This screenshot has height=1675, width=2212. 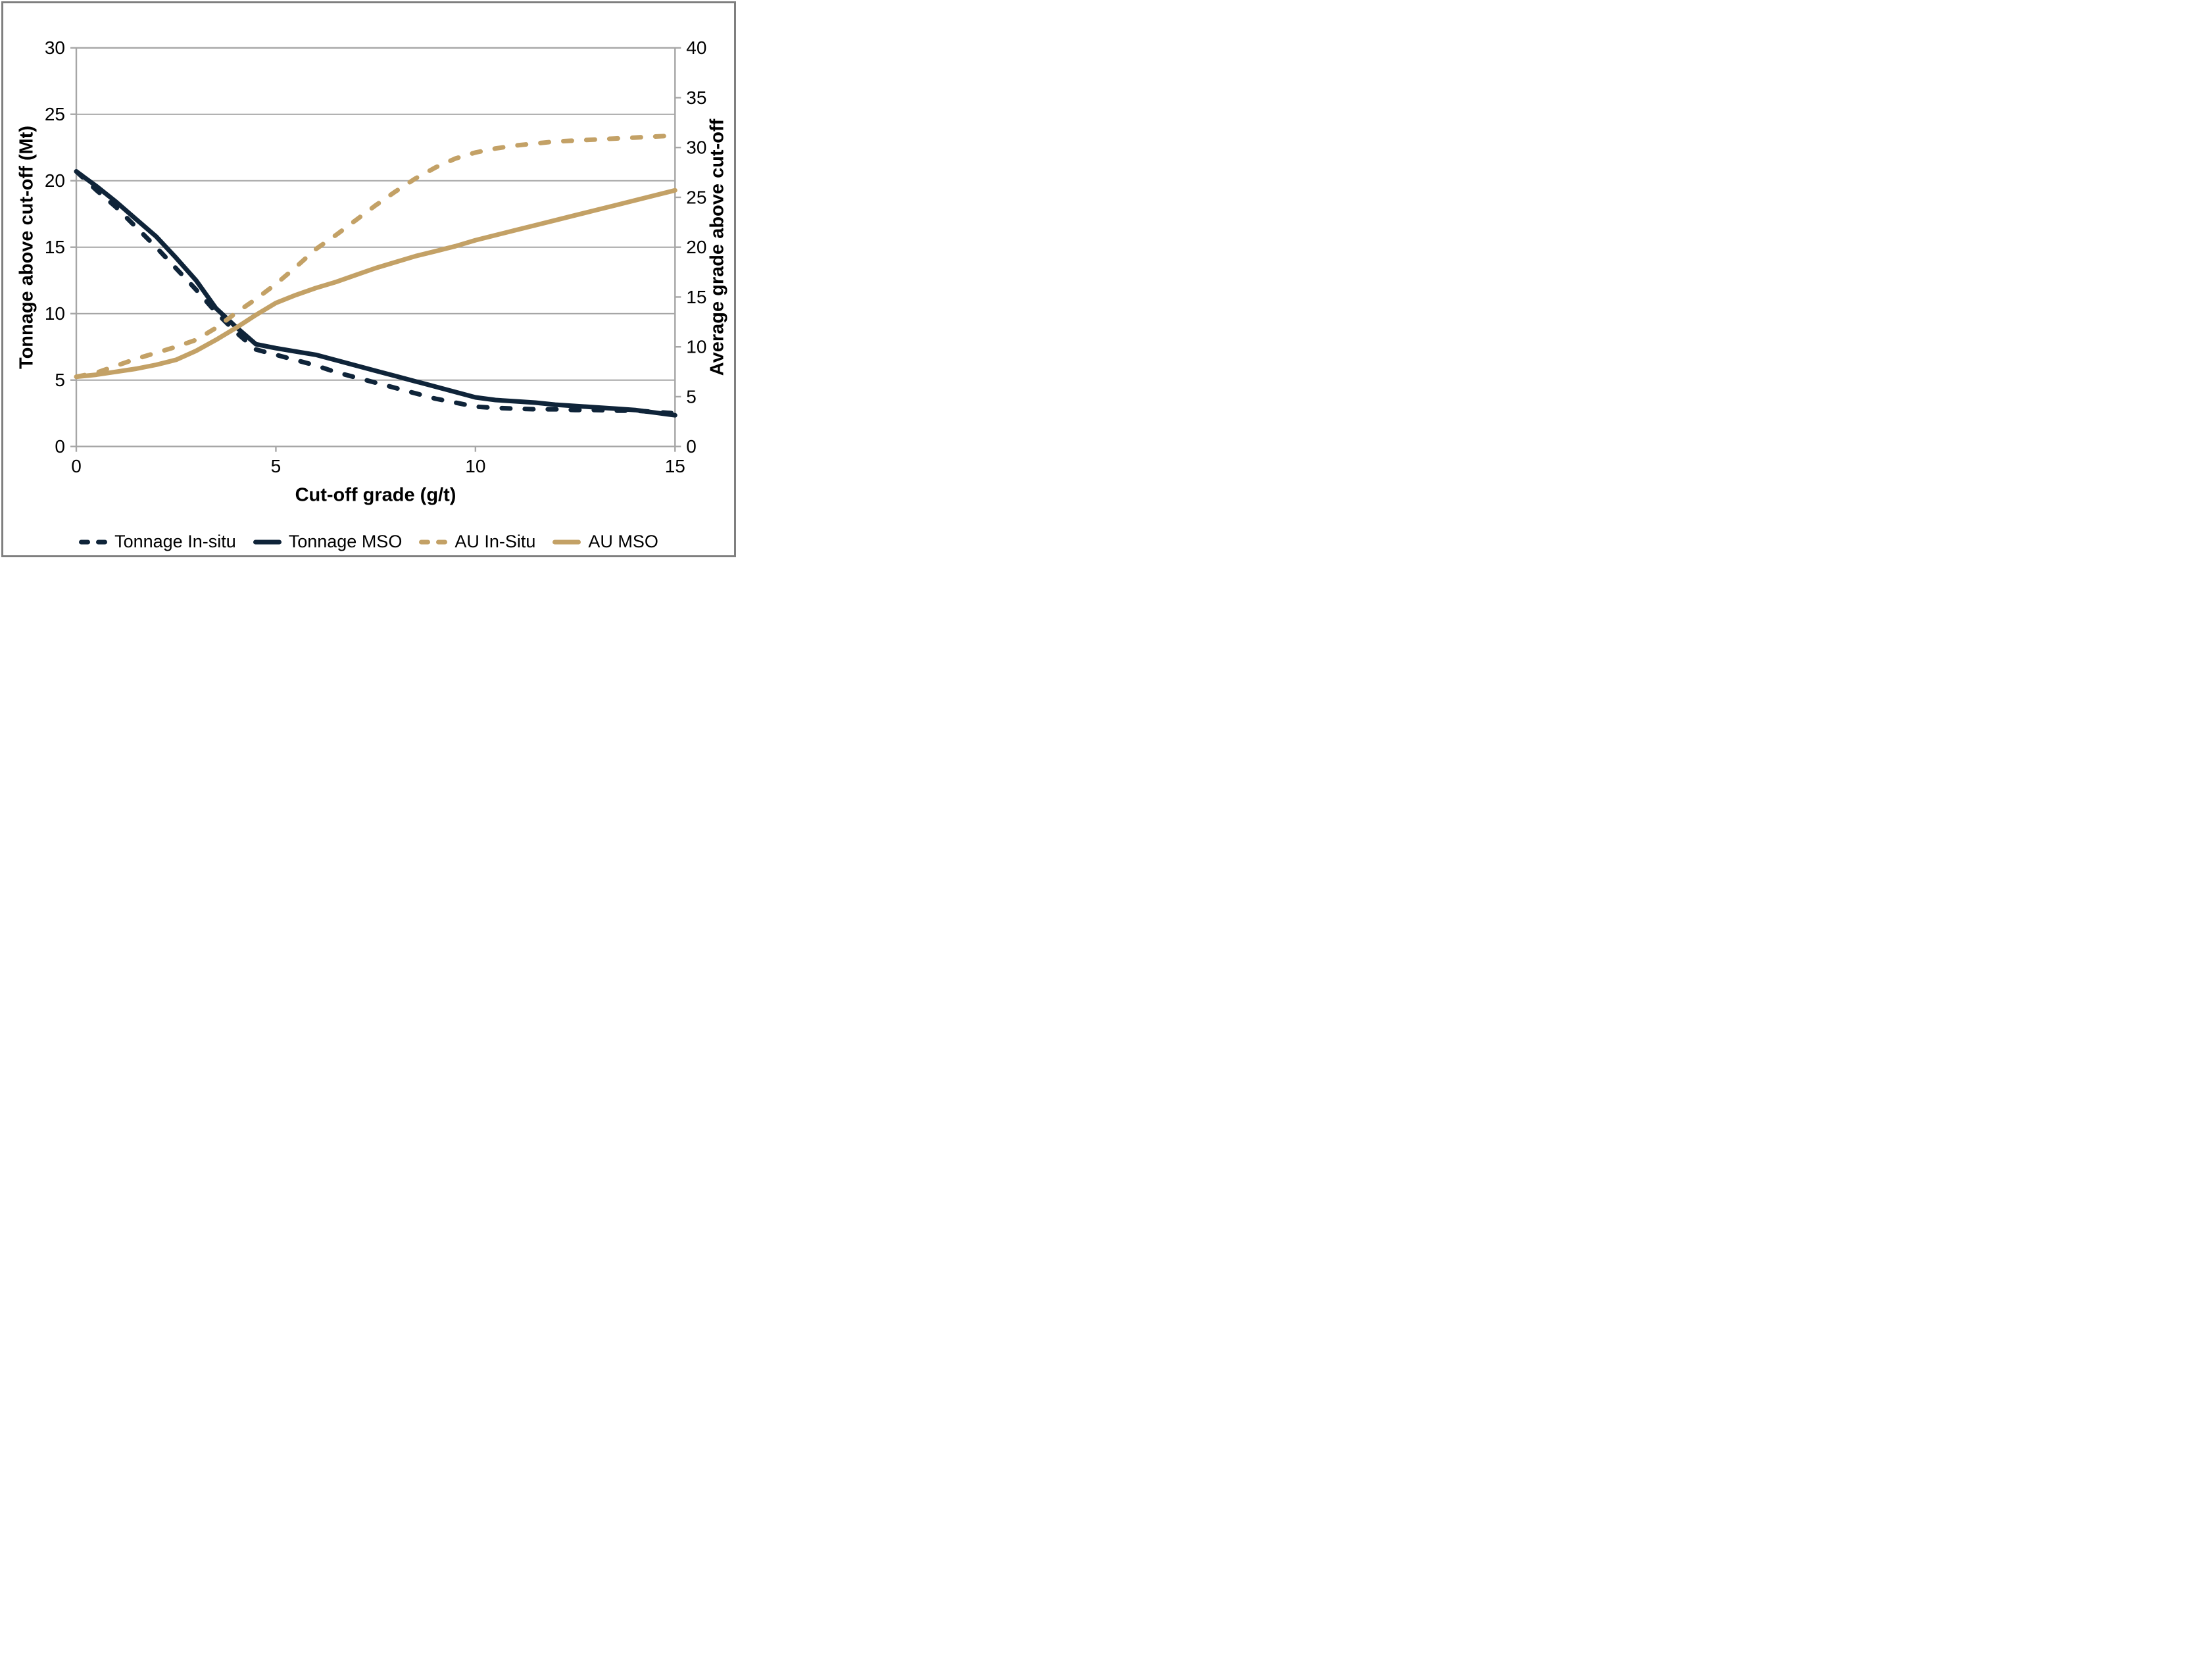 I want to click on legend-label: AU MSO, so click(x=623, y=542).